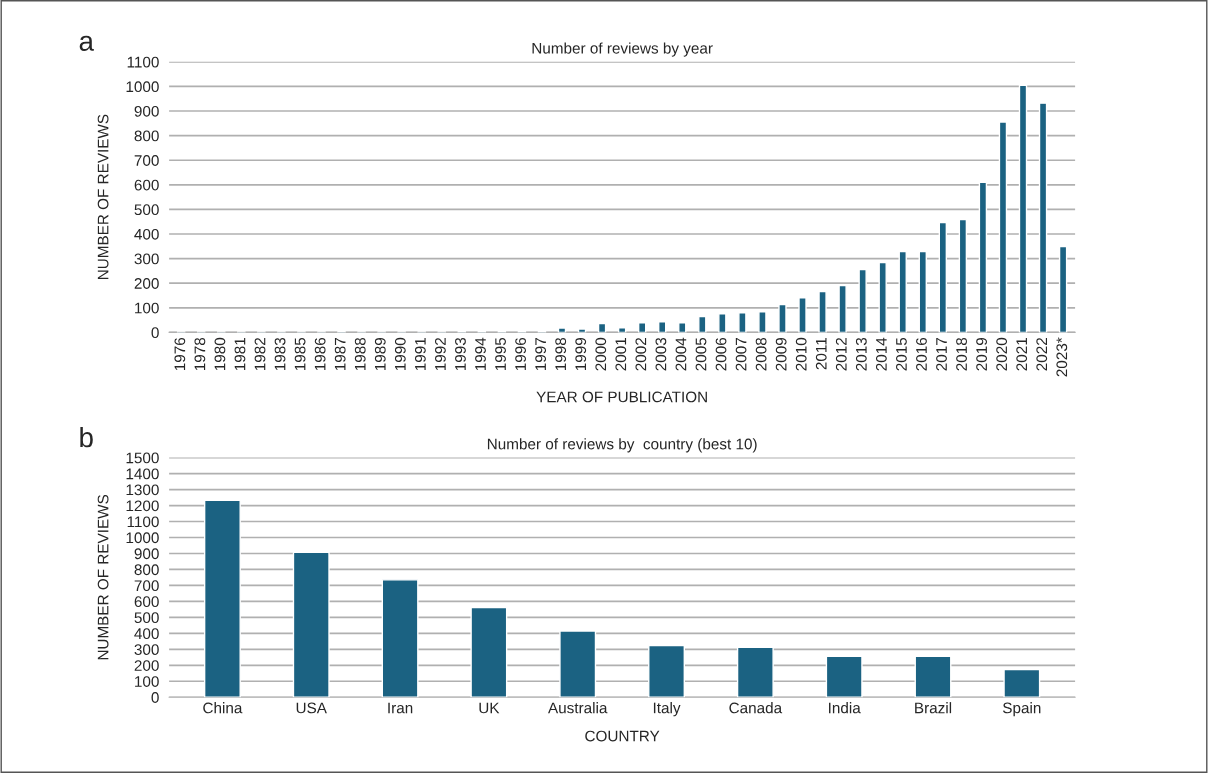 The height and width of the screenshot is (773, 1208). I want to click on x-tick-label: 2022, so click(1042, 354).